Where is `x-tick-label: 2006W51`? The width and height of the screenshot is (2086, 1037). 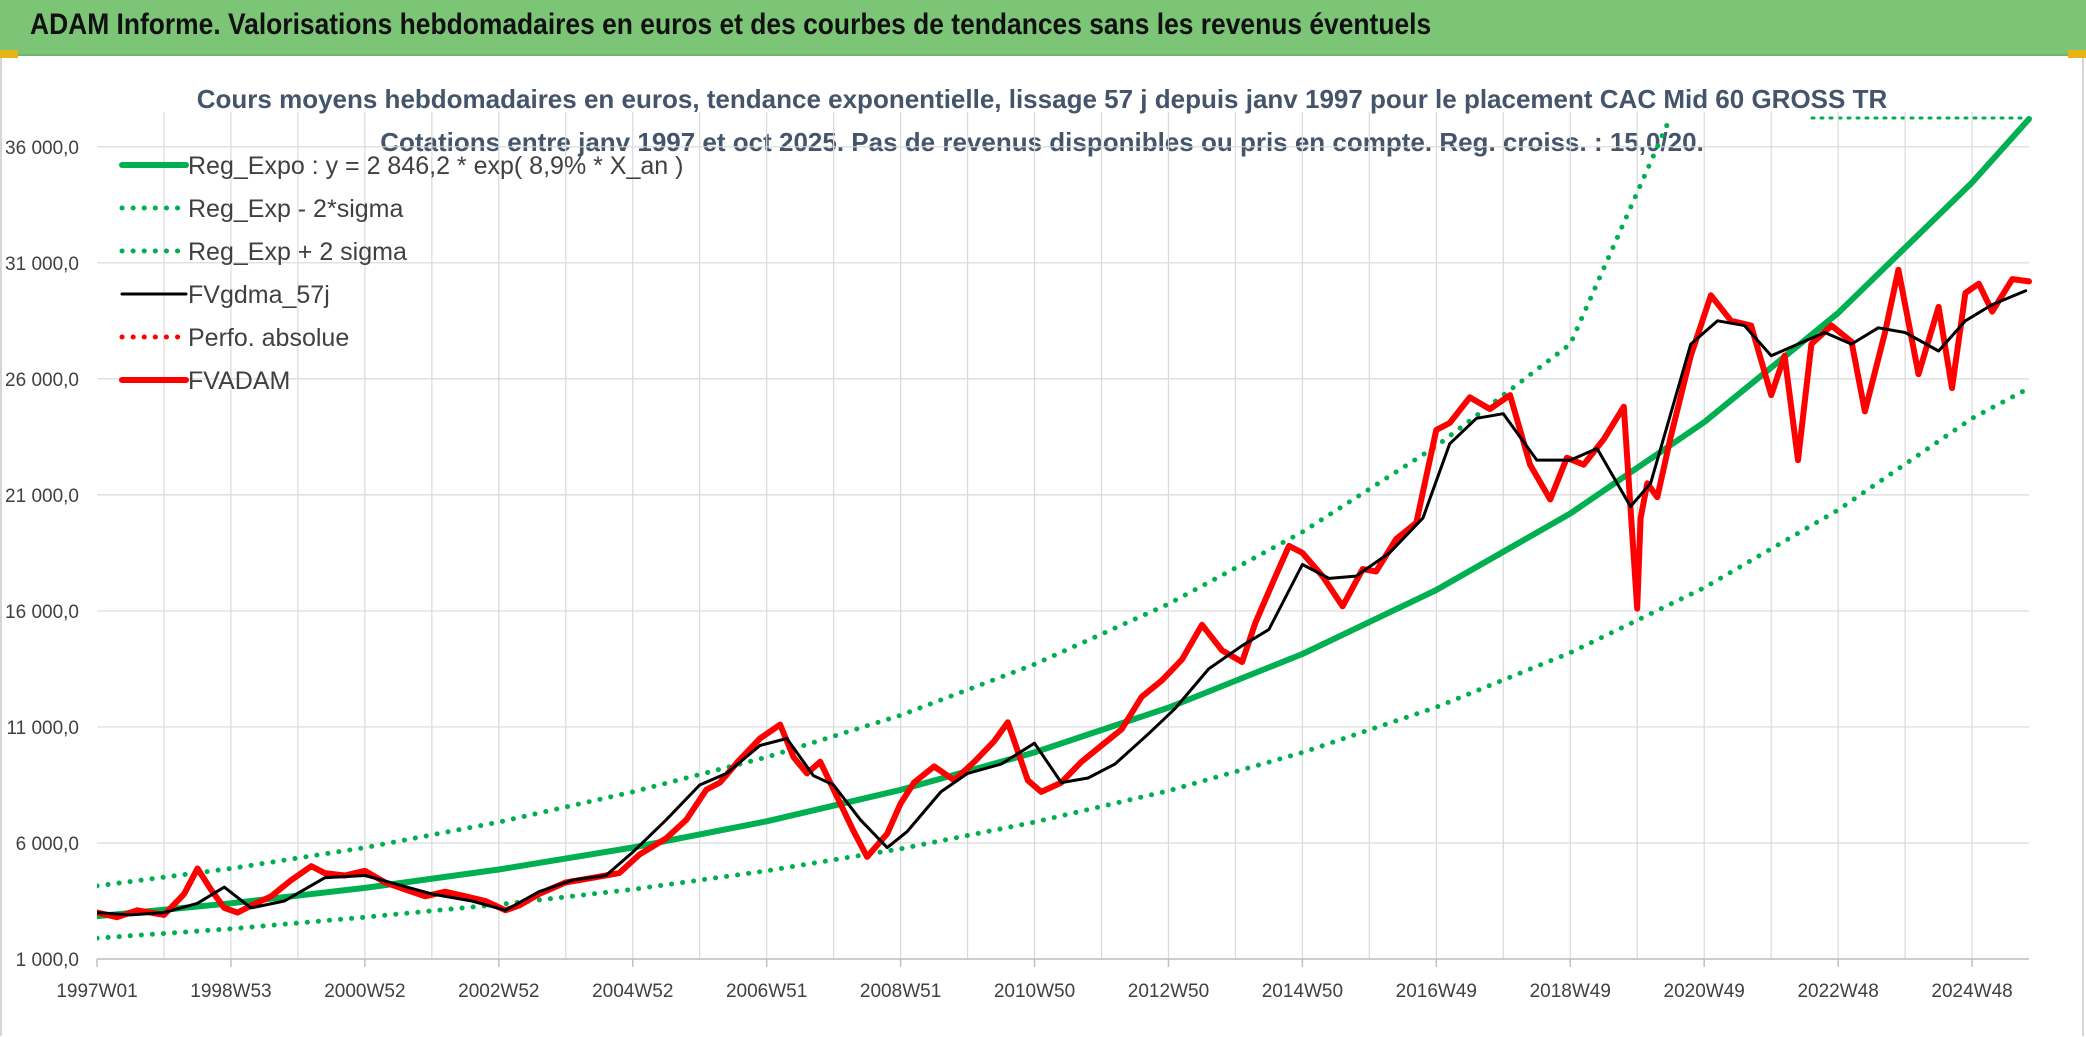 x-tick-label: 2006W51 is located at coordinates (766, 991).